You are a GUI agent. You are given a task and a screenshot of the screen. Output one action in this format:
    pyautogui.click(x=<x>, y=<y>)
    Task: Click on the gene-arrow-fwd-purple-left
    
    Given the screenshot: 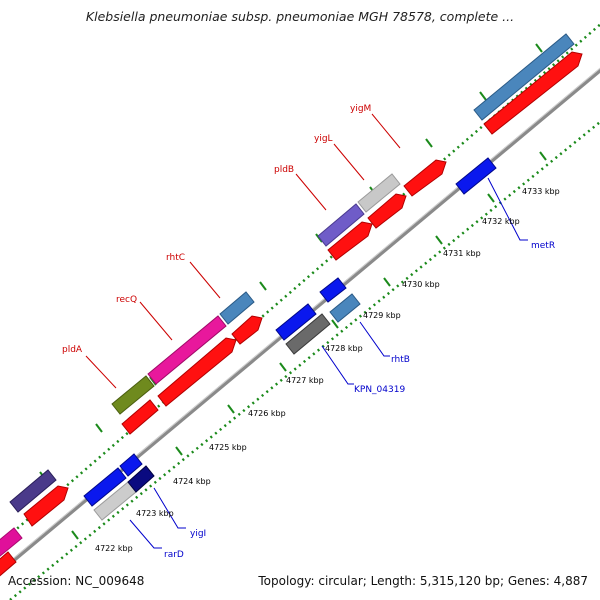 What is the action you would take?
    pyautogui.click(x=33, y=491)
    